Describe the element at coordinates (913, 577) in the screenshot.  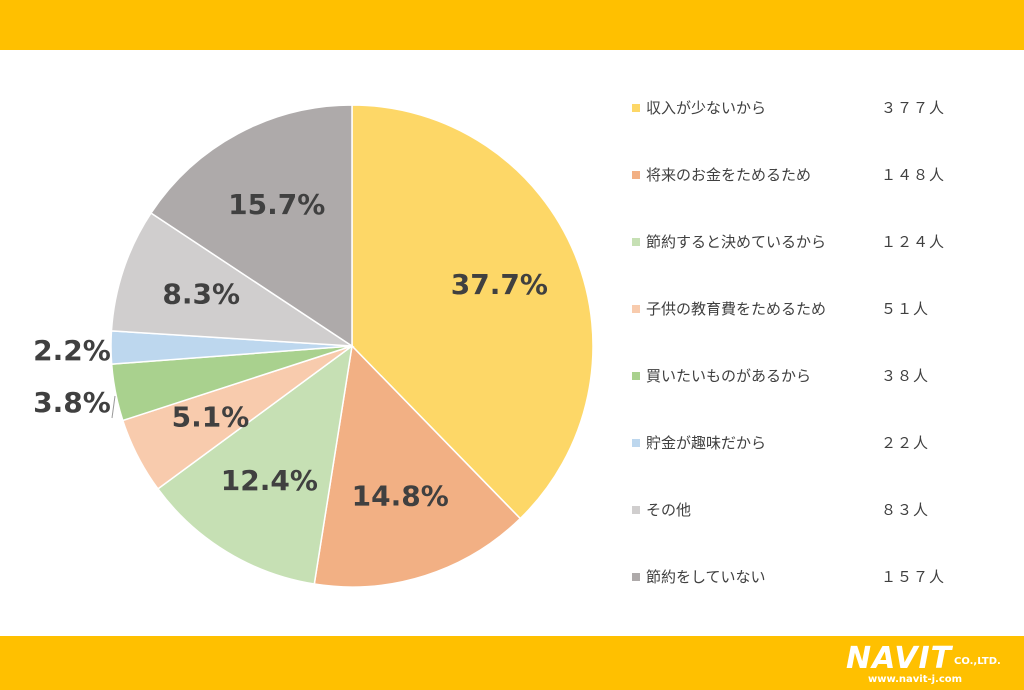
I see `legend-count: １５７人` at that location.